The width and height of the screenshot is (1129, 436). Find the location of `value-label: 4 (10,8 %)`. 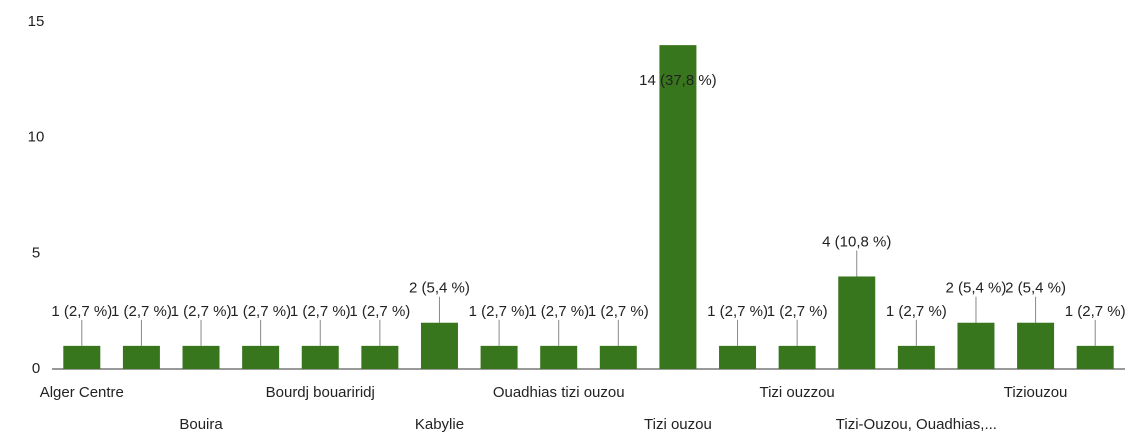

value-label: 4 (10,8 %) is located at coordinates (856, 241).